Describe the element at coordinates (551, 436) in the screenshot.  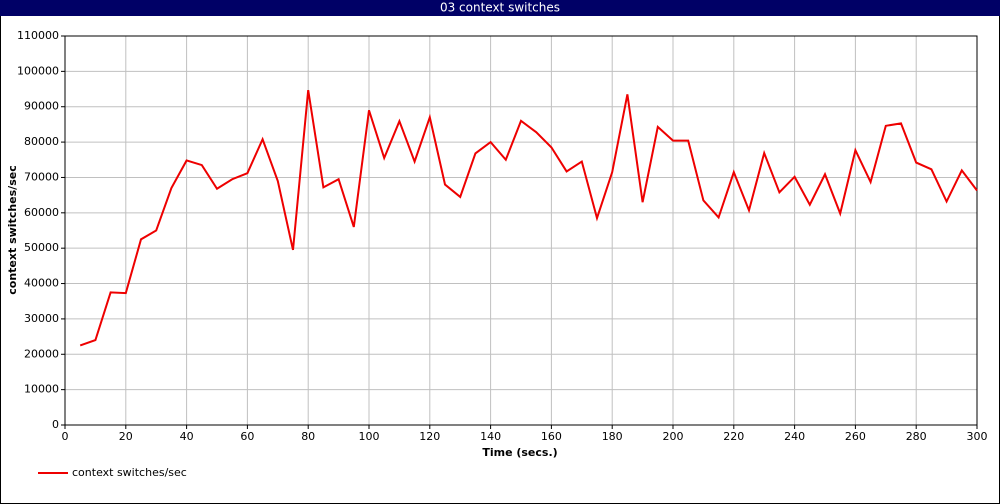
I see `x-tick-label: 160` at that location.